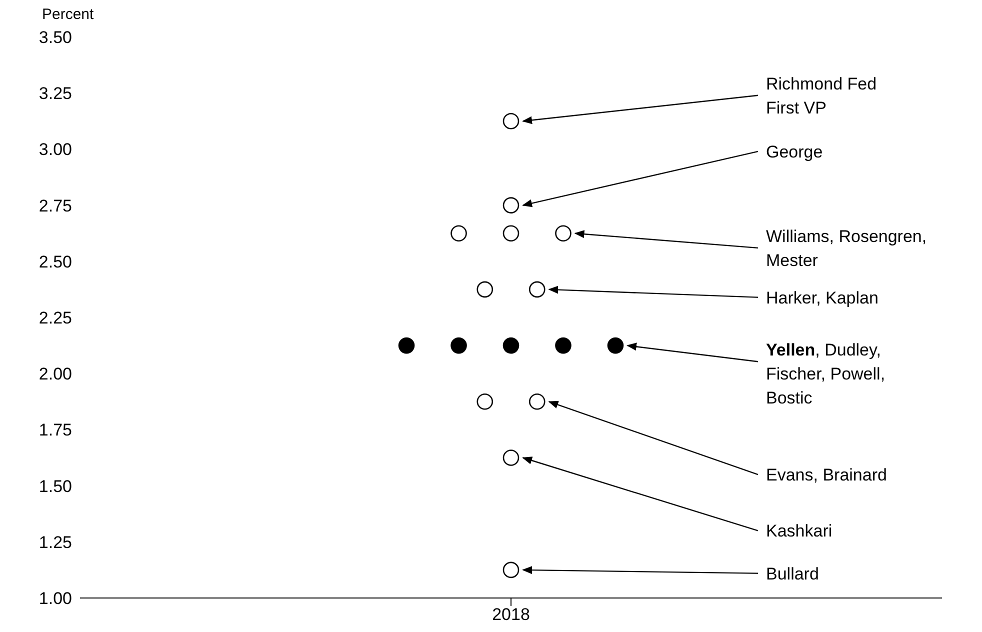 The height and width of the screenshot is (632, 982). I want to click on annotation: Kashkari, so click(799, 531).